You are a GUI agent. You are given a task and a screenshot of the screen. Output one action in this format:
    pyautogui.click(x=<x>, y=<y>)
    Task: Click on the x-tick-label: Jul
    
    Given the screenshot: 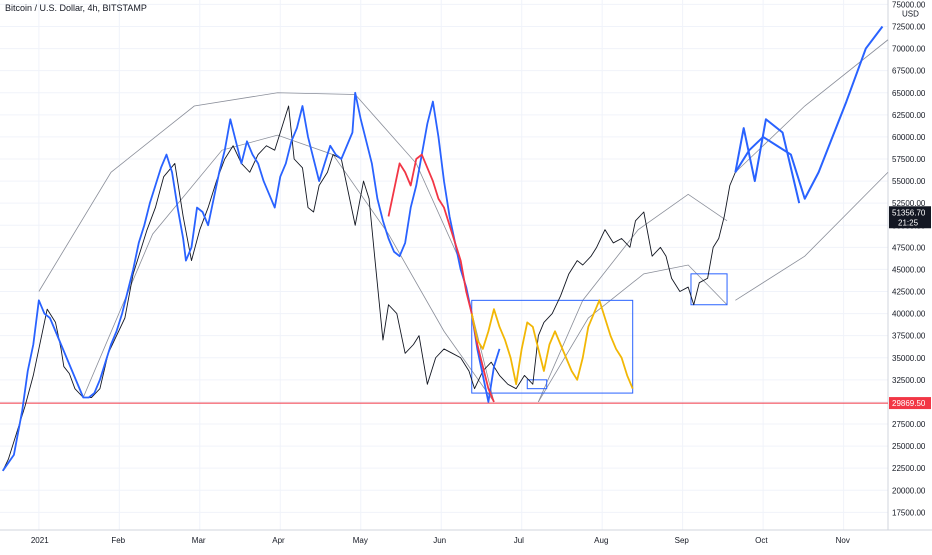 What is the action you would take?
    pyautogui.click(x=519, y=540)
    